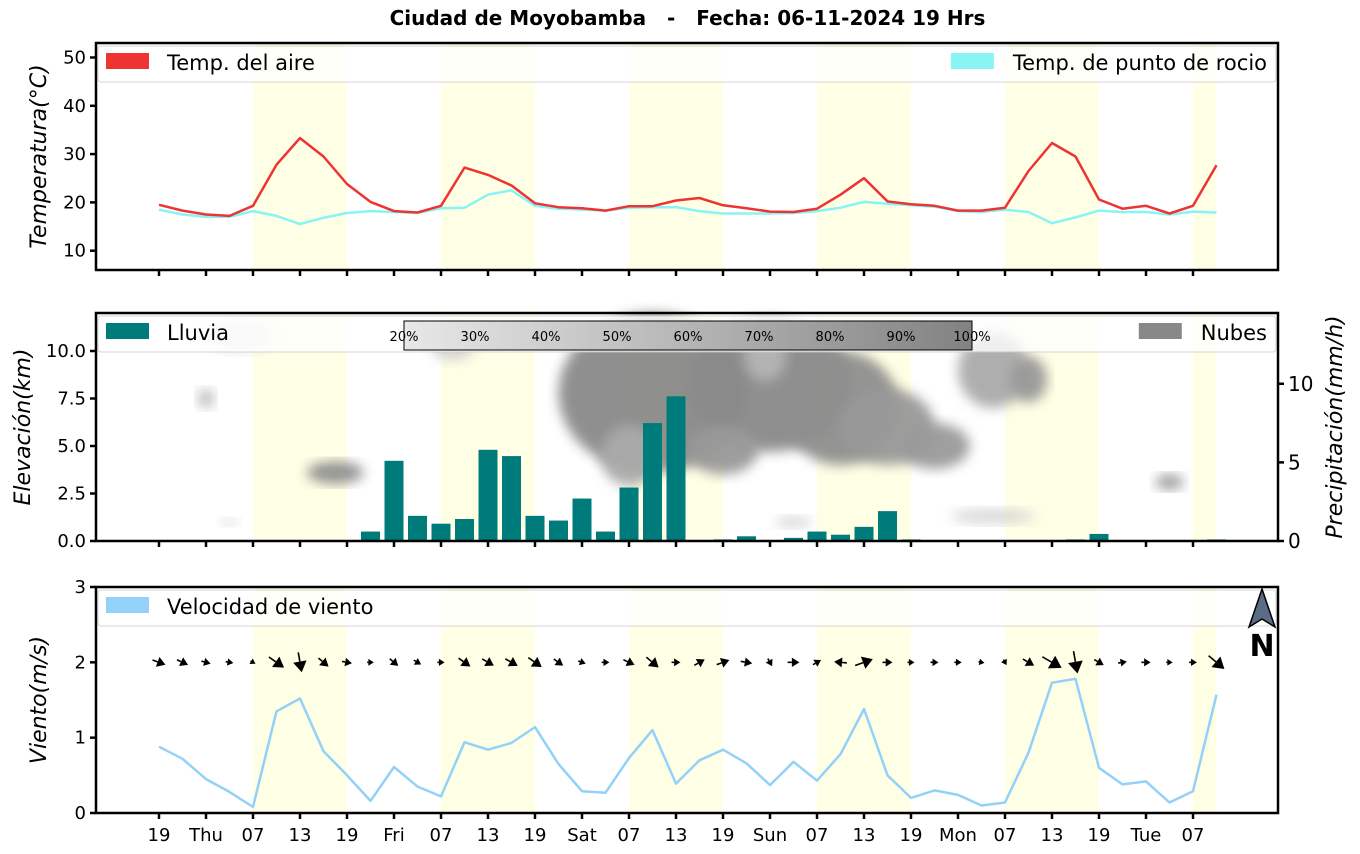  Describe the element at coordinates (475, 337) in the screenshot. I see `colorbar-label: 30%` at that location.